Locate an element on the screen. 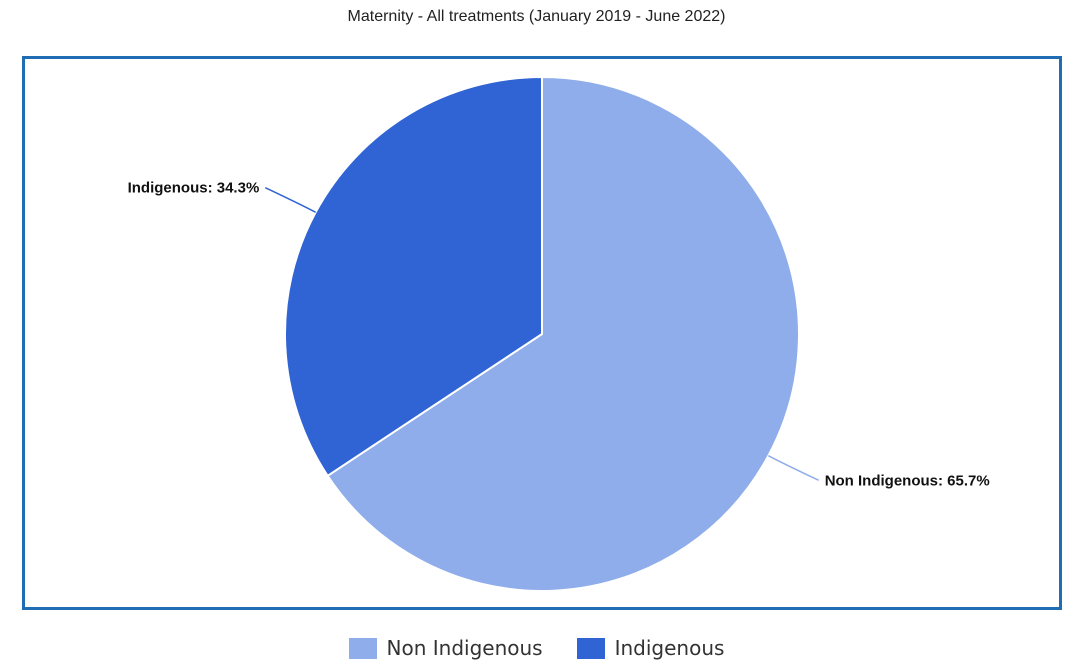 The width and height of the screenshot is (1073, 669). legend-item-non-indigenous: Non Indigenous is located at coordinates (445, 648).